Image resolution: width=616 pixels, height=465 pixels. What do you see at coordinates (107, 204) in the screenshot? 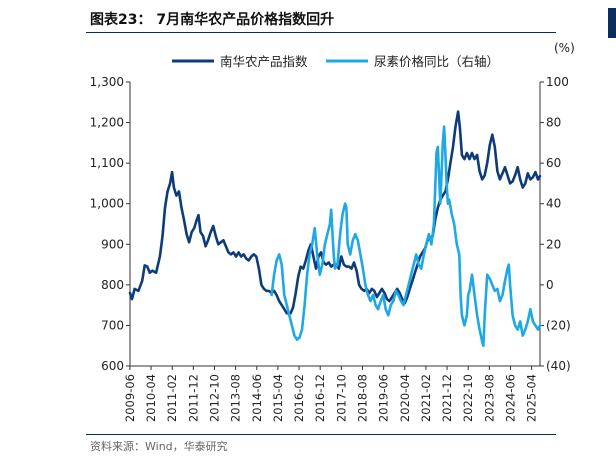
I see `y-left-tick-label: 1,000` at bounding box center [107, 204].